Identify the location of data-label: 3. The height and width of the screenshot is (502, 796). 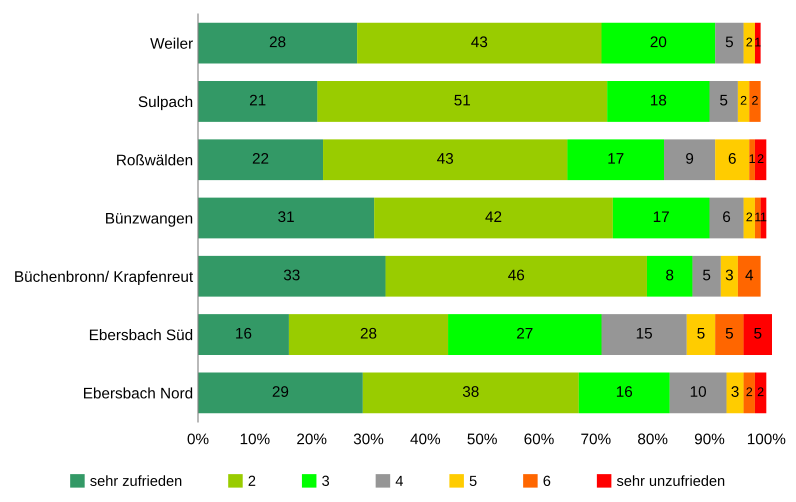
(729, 275).